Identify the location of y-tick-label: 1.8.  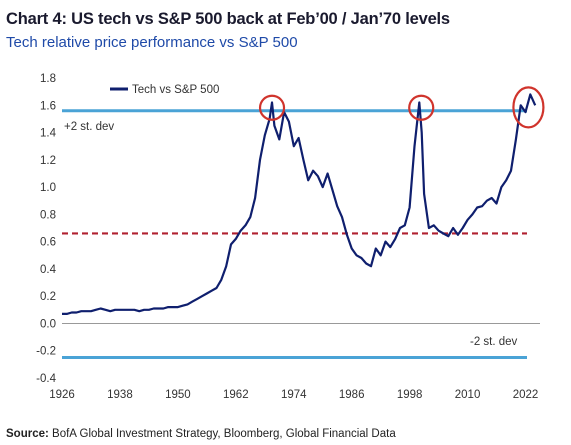
(48, 79).